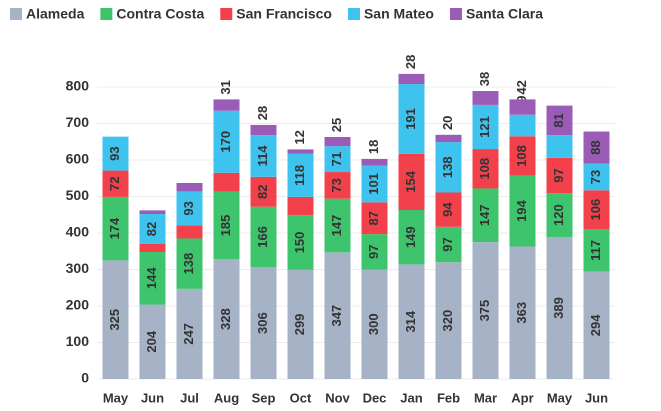 Image resolution: width=661 pixels, height=411 pixels. Describe the element at coordinates (521, 87) in the screenshot. I see `data-label: 42` at that location.